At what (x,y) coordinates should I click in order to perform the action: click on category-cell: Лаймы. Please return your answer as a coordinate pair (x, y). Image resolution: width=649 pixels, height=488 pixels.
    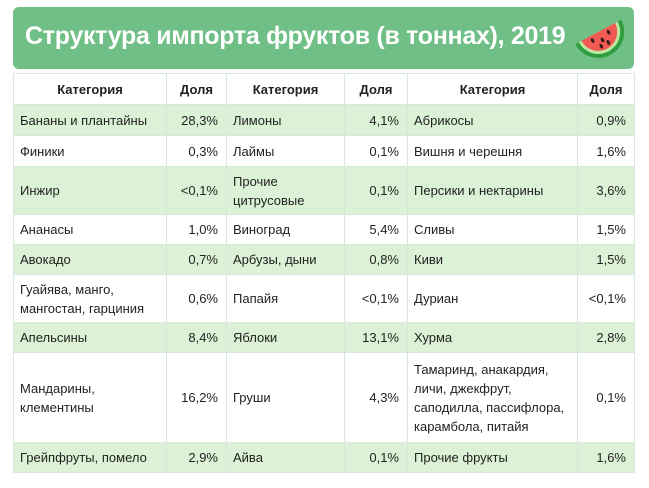
    Looking at the image, I should click on (285, 151).